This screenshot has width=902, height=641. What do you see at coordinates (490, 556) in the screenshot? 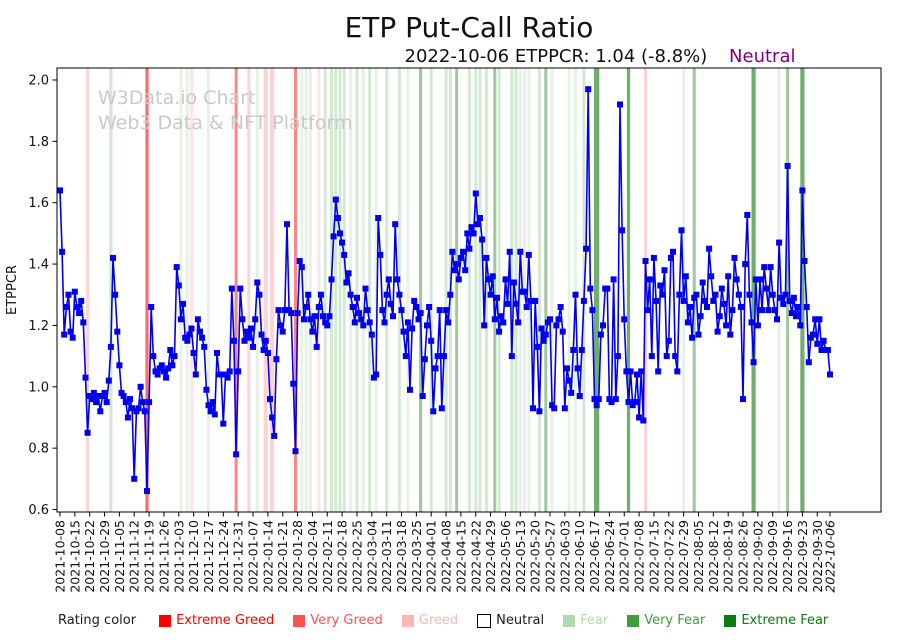
I see `x-tick-label: 2022-04-29` at bounding box center [490, 556].